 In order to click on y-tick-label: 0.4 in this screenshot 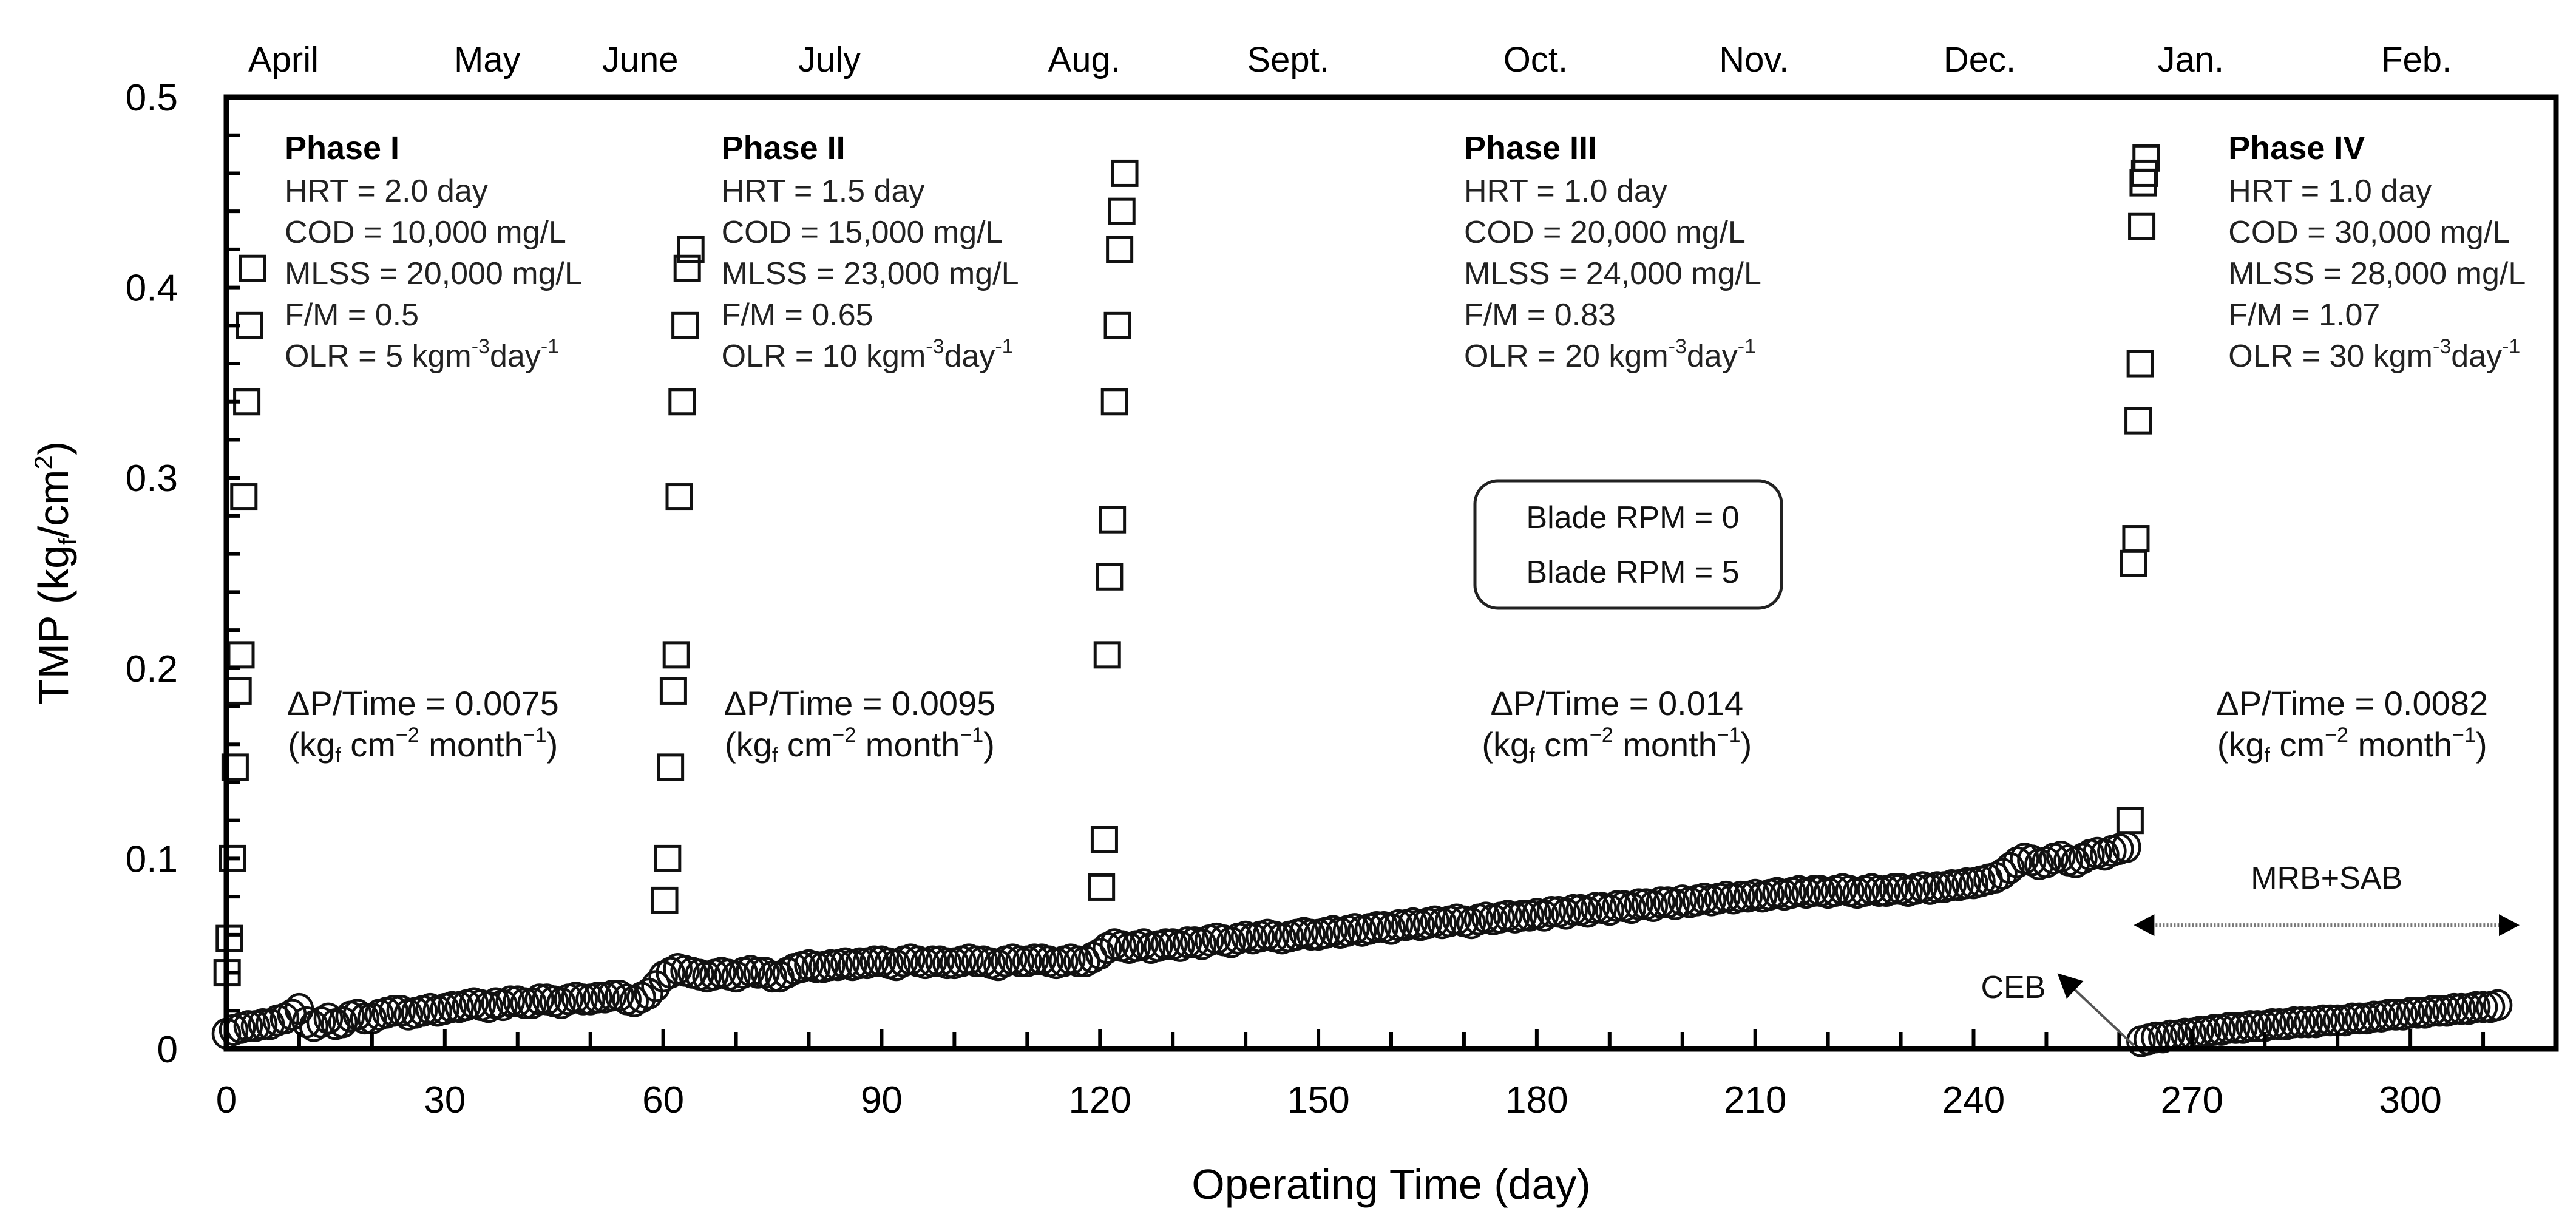, I will do `click(152, 289)`.